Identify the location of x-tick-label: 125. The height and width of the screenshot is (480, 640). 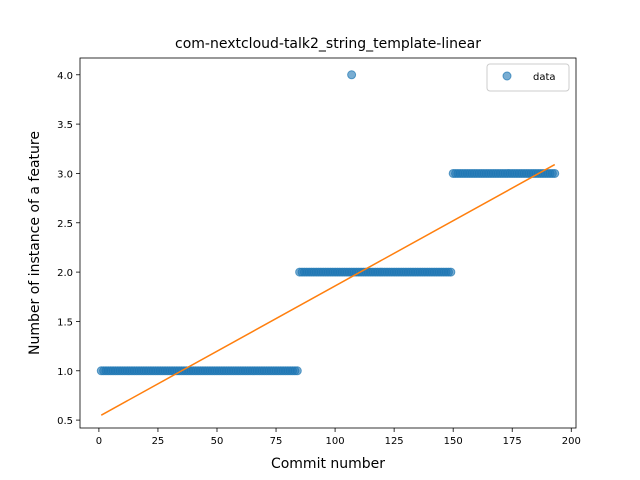
(394, 441).